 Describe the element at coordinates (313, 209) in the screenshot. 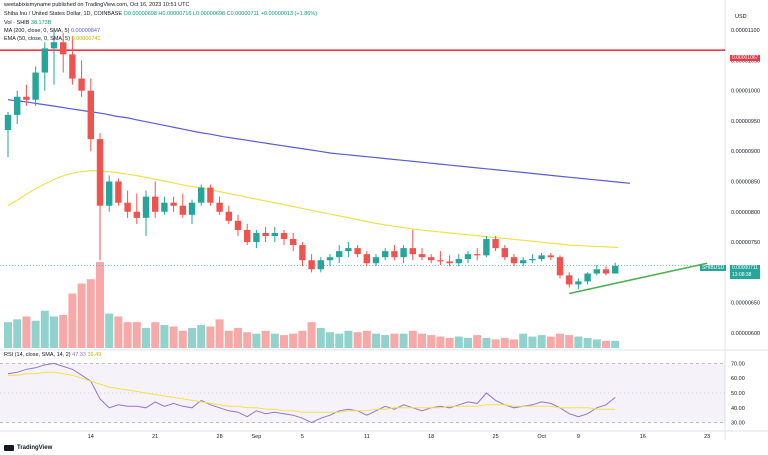

I see `ema50-line` at that location.